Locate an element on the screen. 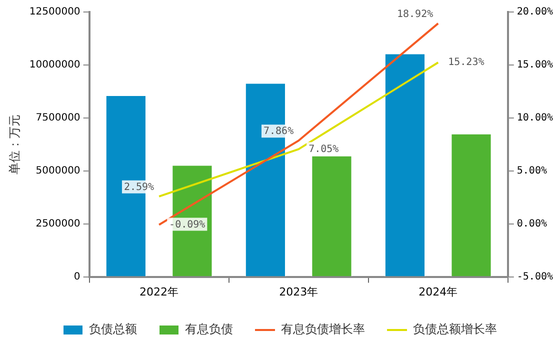  legend-label: 有息负债 is located at coordinates (209, 329).